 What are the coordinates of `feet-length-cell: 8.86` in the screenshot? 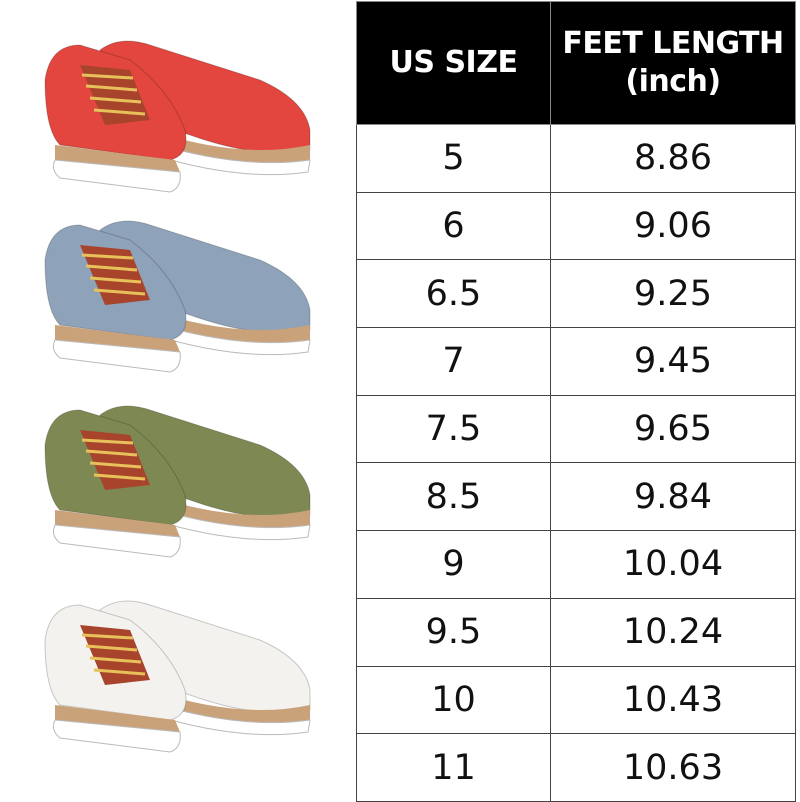 It's located at (673, 158).